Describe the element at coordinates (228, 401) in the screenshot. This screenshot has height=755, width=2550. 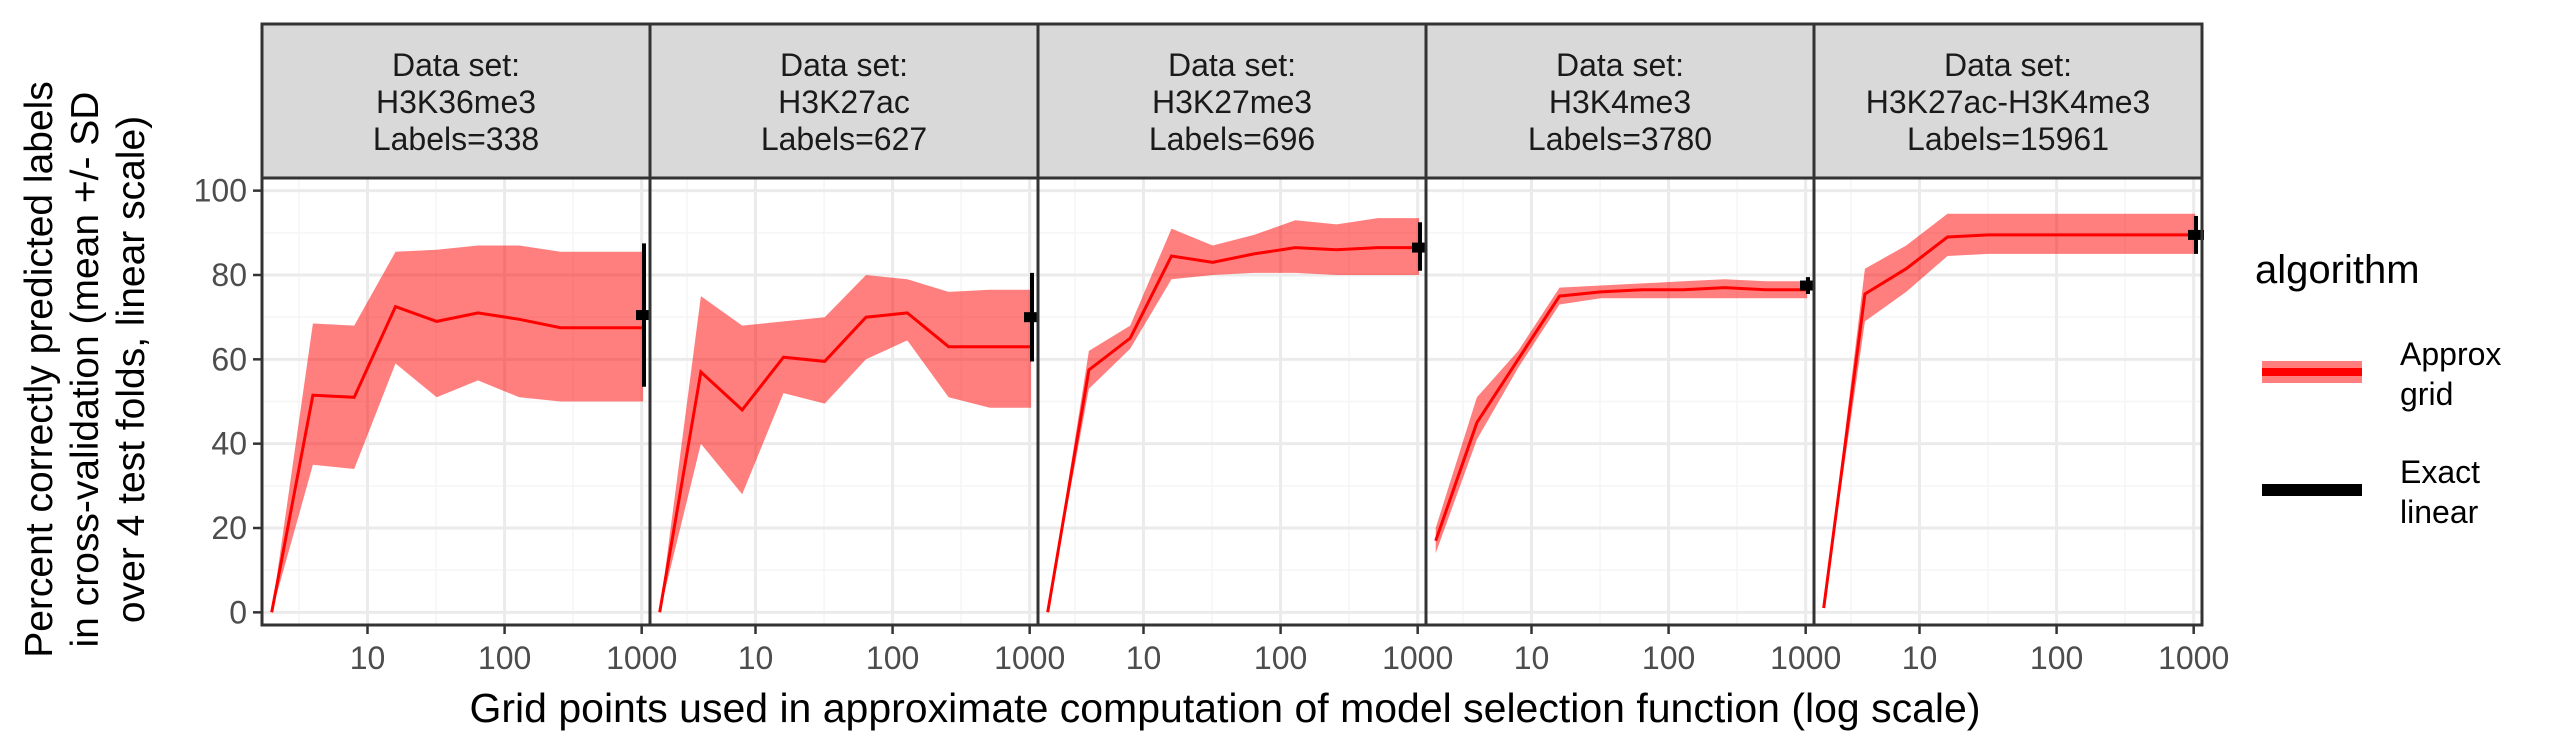
I see `y-axis: 0 20 40 60 80 100` at that location.